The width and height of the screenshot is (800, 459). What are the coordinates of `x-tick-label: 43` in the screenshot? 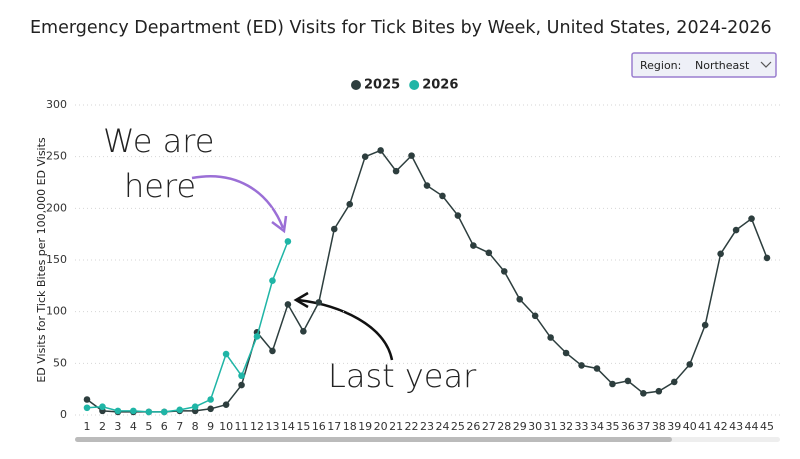 It's located at (736, 426).